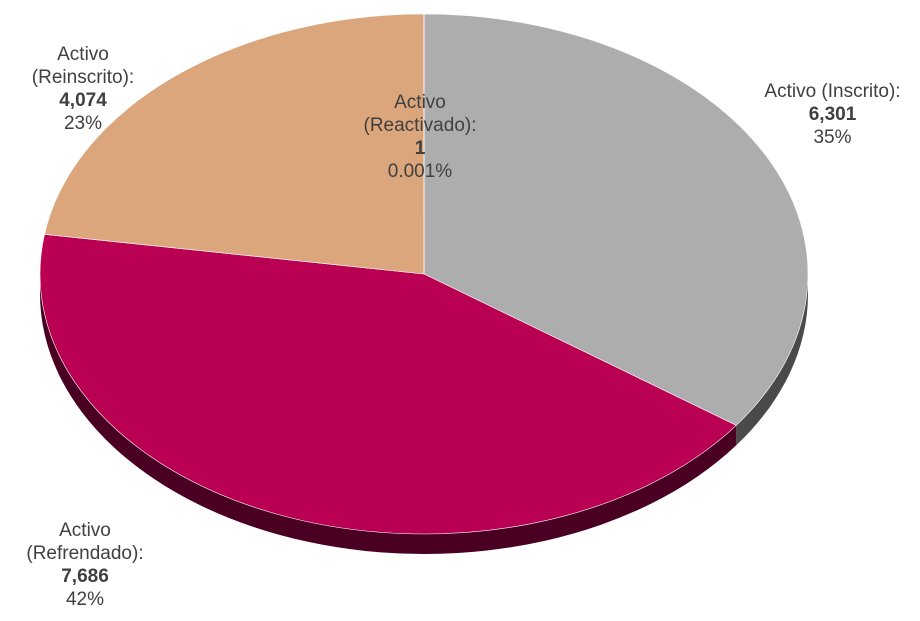 The height and width of the screenshot is (621, 920). I want to click on slice-label-reactivado-name-2: (Reactivado):, so click(420, 125).